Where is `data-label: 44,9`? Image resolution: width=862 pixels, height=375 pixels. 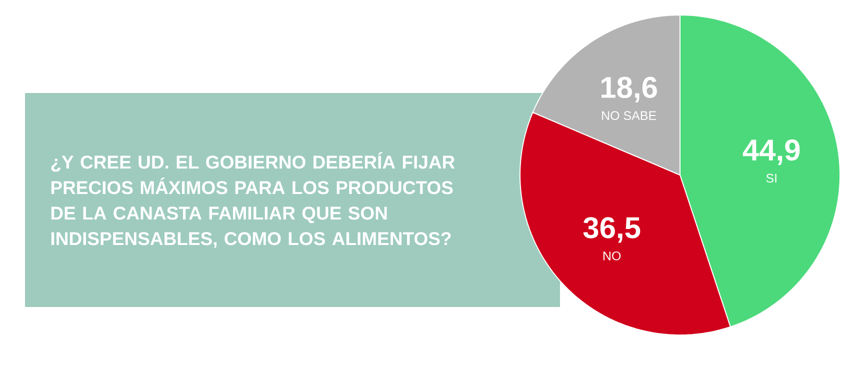
data-label: 44,9 is located at coordinates (771, 152).